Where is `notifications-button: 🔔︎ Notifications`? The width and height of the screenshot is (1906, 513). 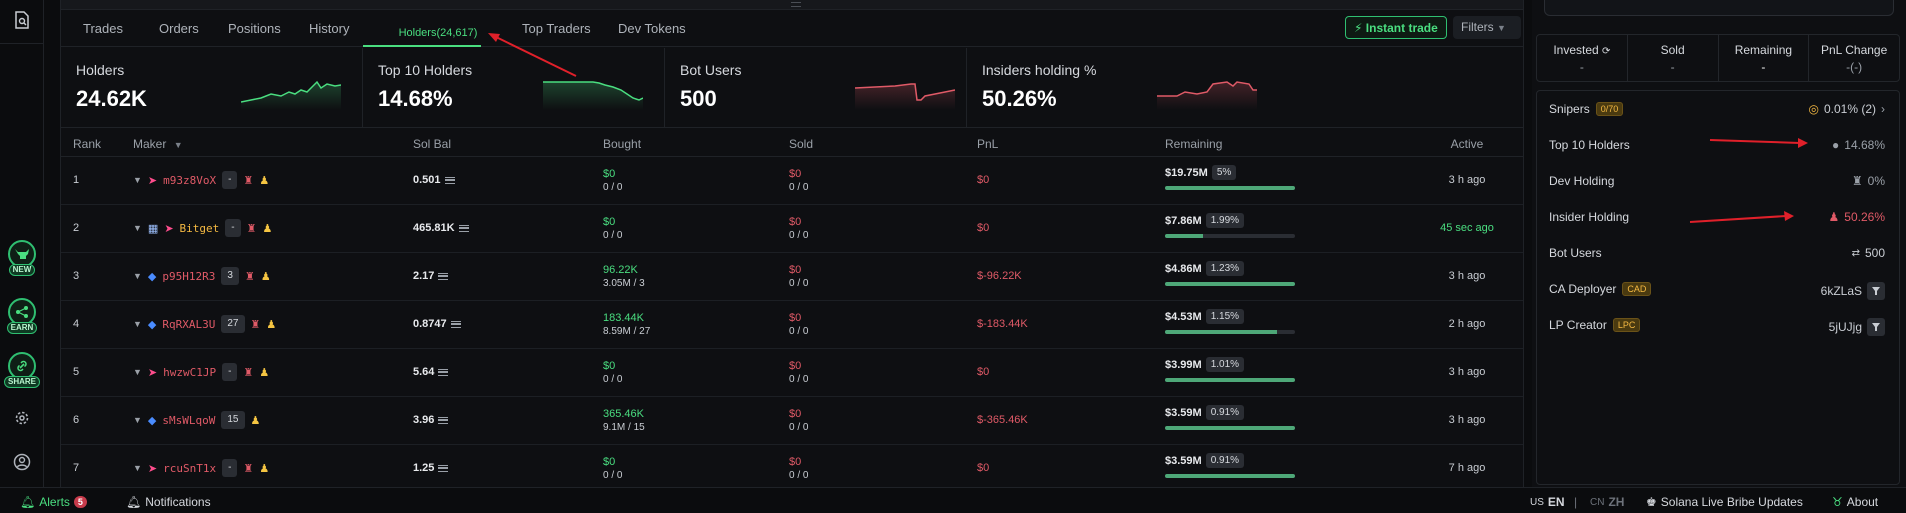
notifications-button: 🔔︎ Notifications is located at coordinates (168, 502).